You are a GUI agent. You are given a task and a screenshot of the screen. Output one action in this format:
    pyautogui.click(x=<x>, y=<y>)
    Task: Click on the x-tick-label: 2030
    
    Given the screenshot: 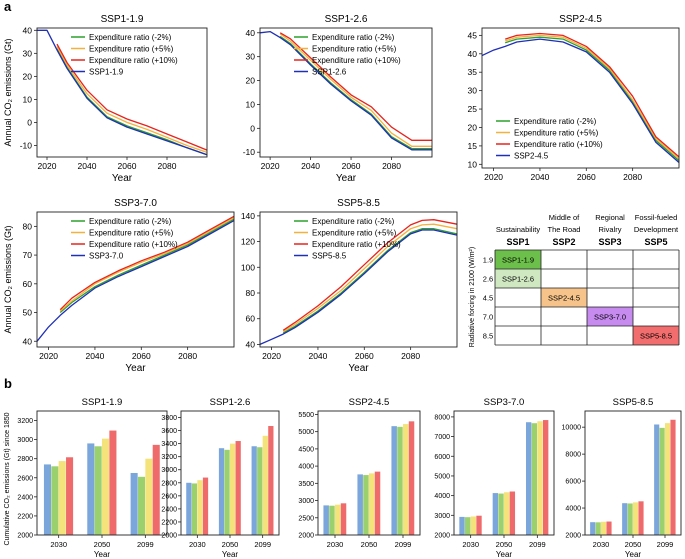 What is the action you would take?
    pyautogui.click(x=335, y=544)
    